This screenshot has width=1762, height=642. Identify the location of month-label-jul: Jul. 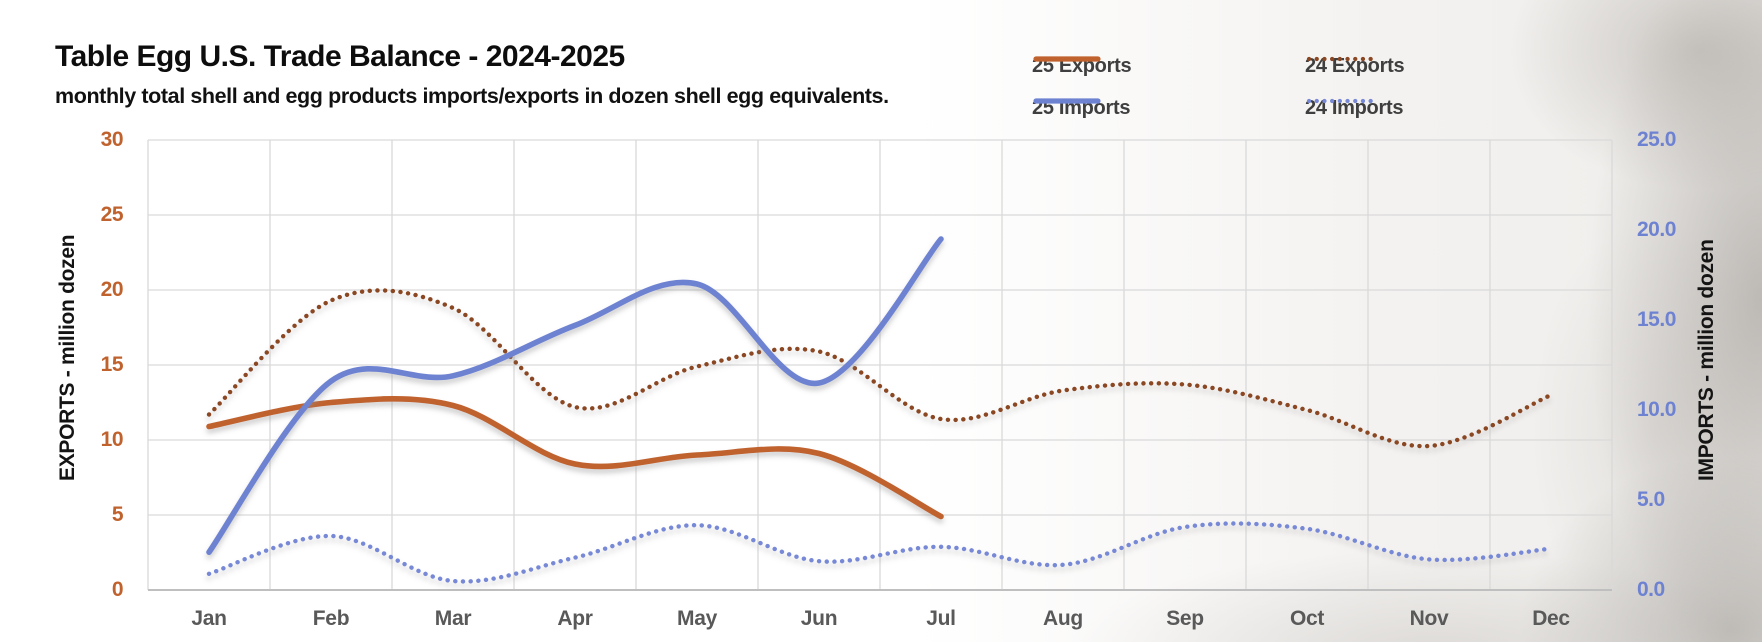
(941, 618).